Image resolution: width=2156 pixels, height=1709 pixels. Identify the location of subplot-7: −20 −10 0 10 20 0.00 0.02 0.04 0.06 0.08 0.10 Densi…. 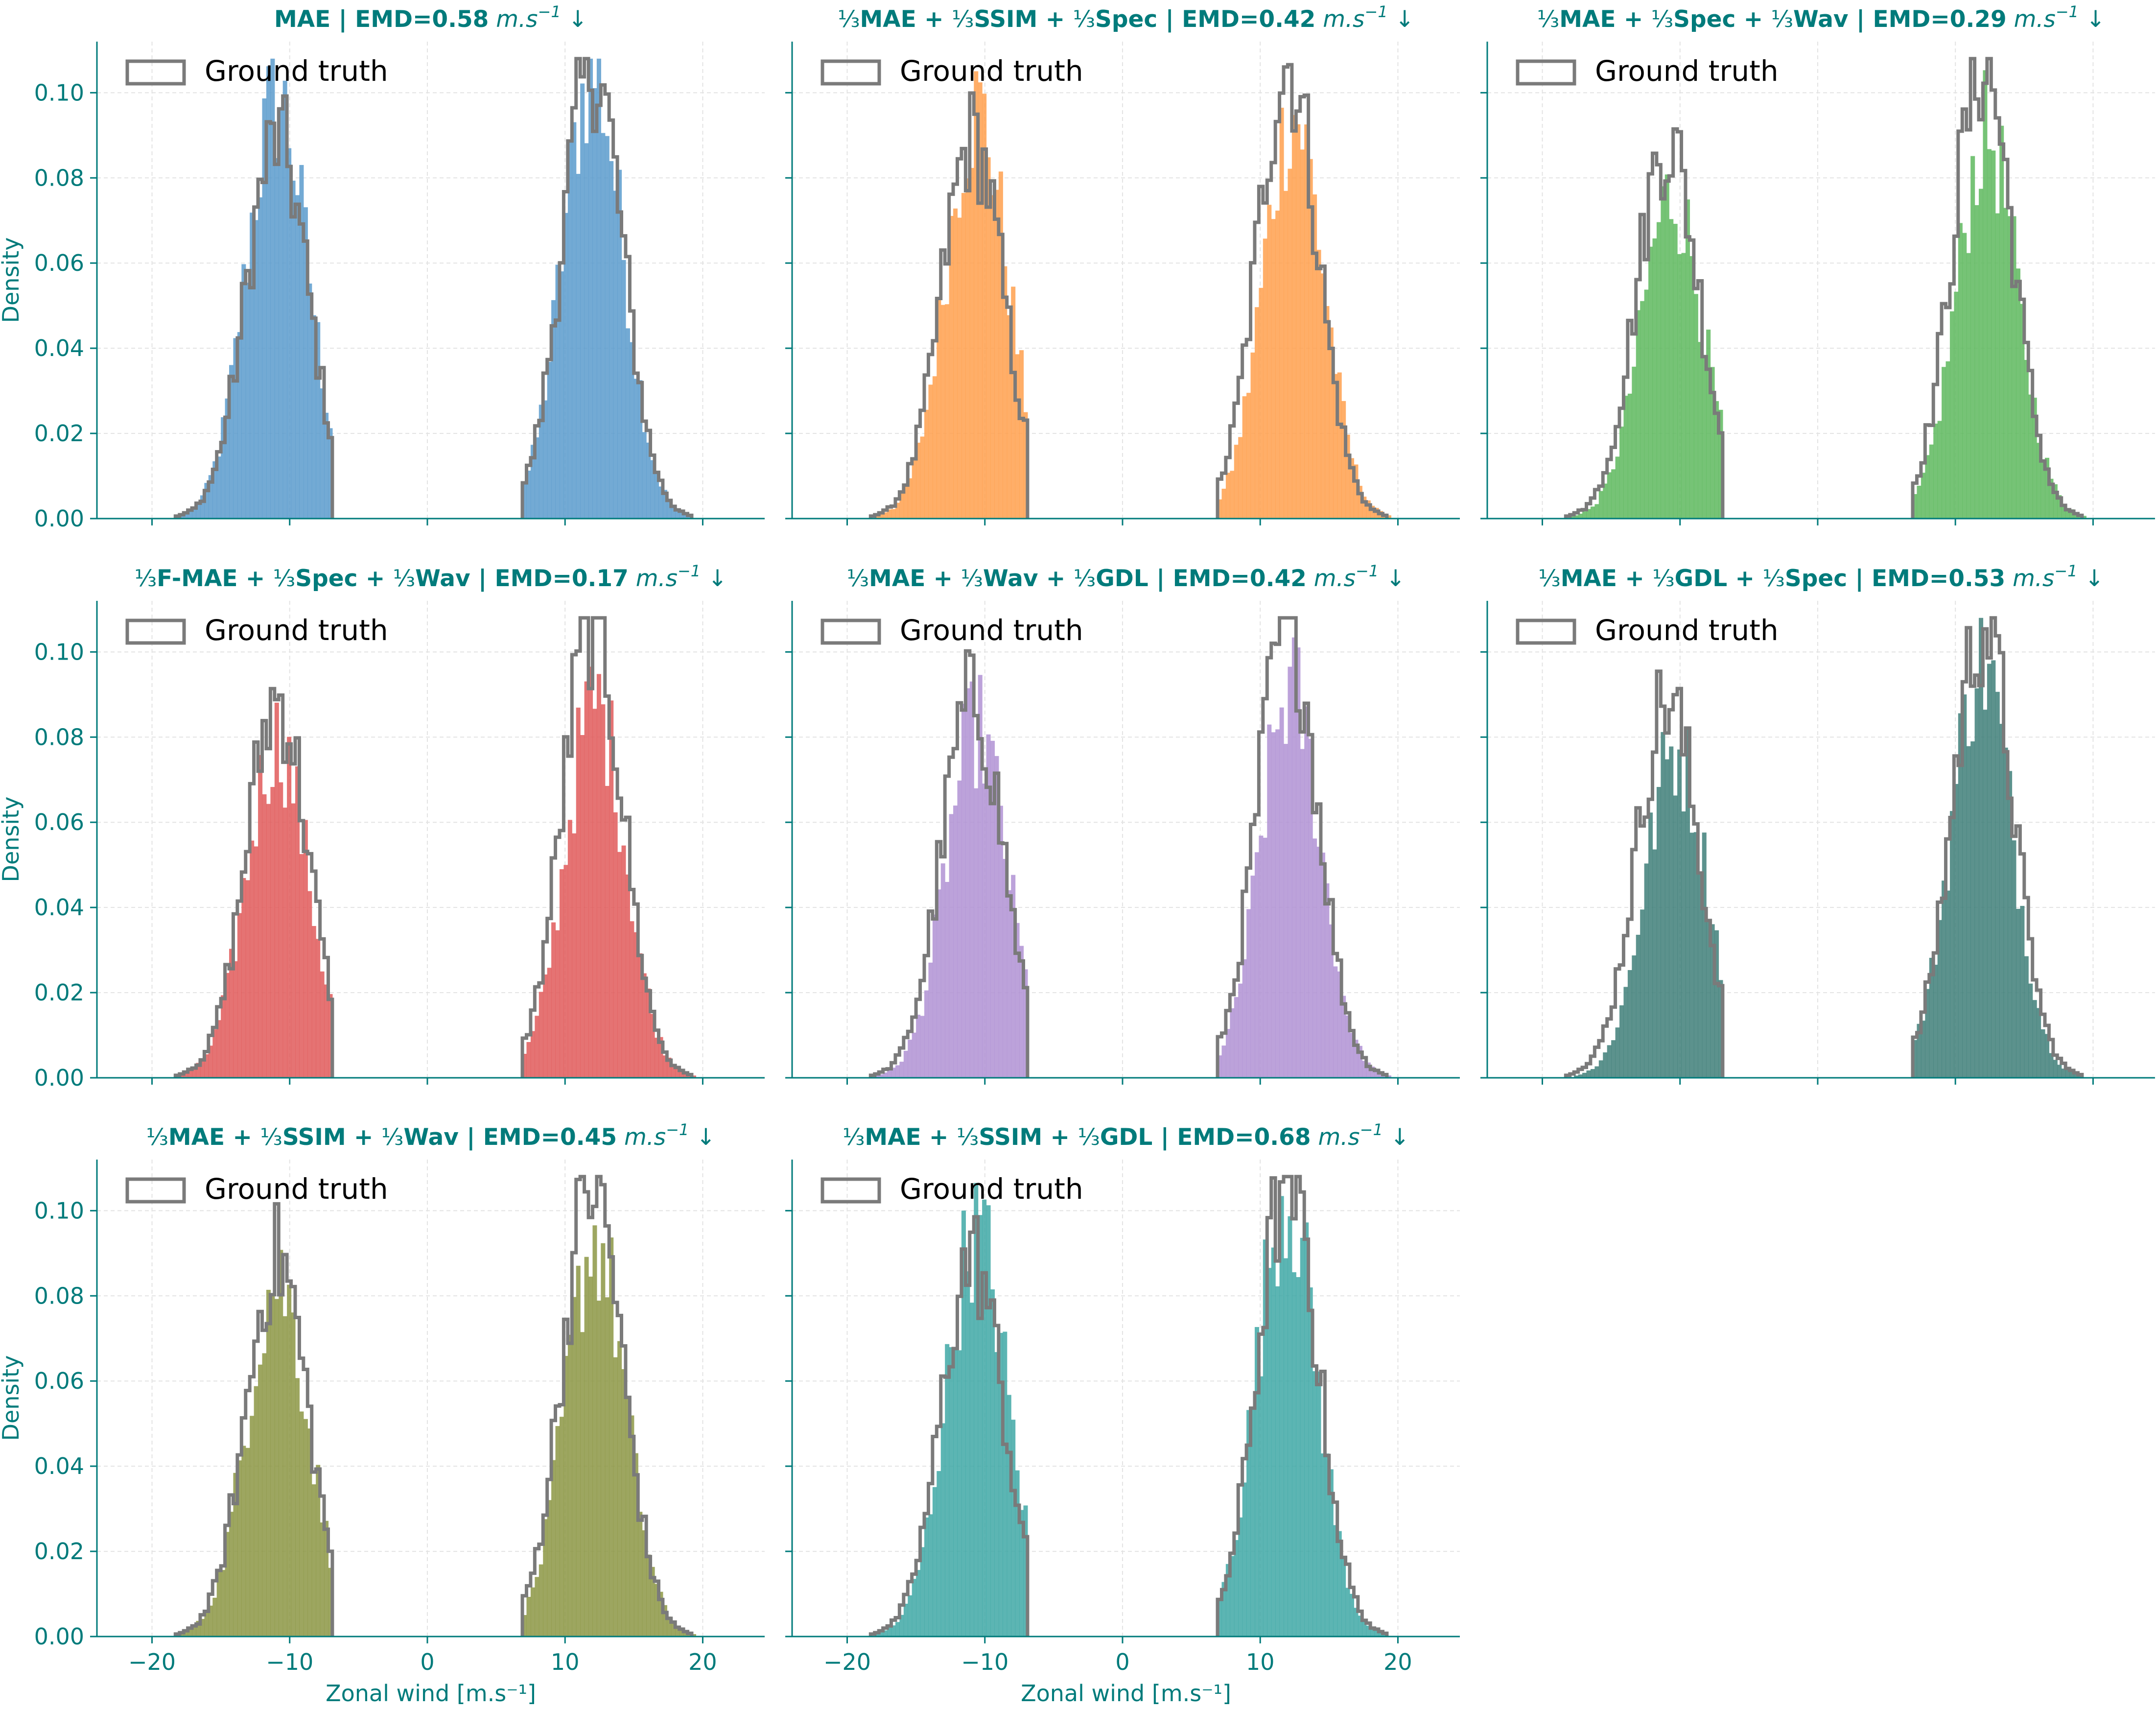
(383, 1413).